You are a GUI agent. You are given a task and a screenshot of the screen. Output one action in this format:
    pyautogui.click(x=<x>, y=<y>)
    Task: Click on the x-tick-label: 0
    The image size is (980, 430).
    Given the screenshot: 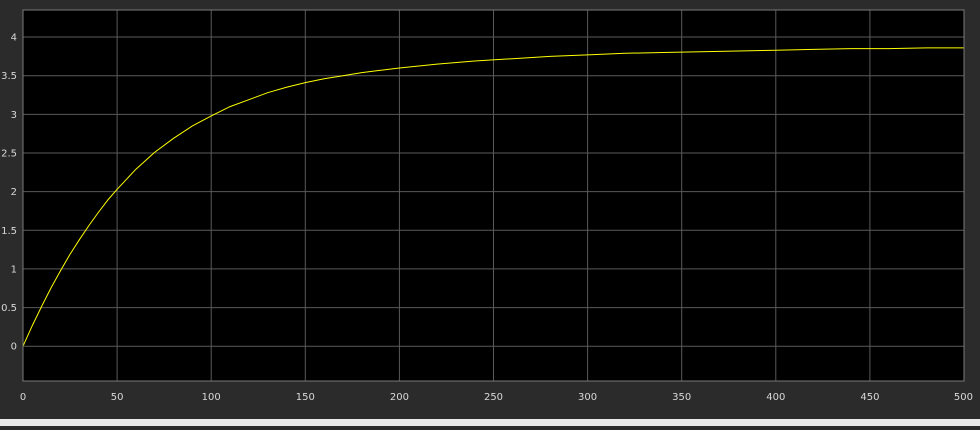 What is the action you would take?
    pyautogui.click(x=23, y=397)
    